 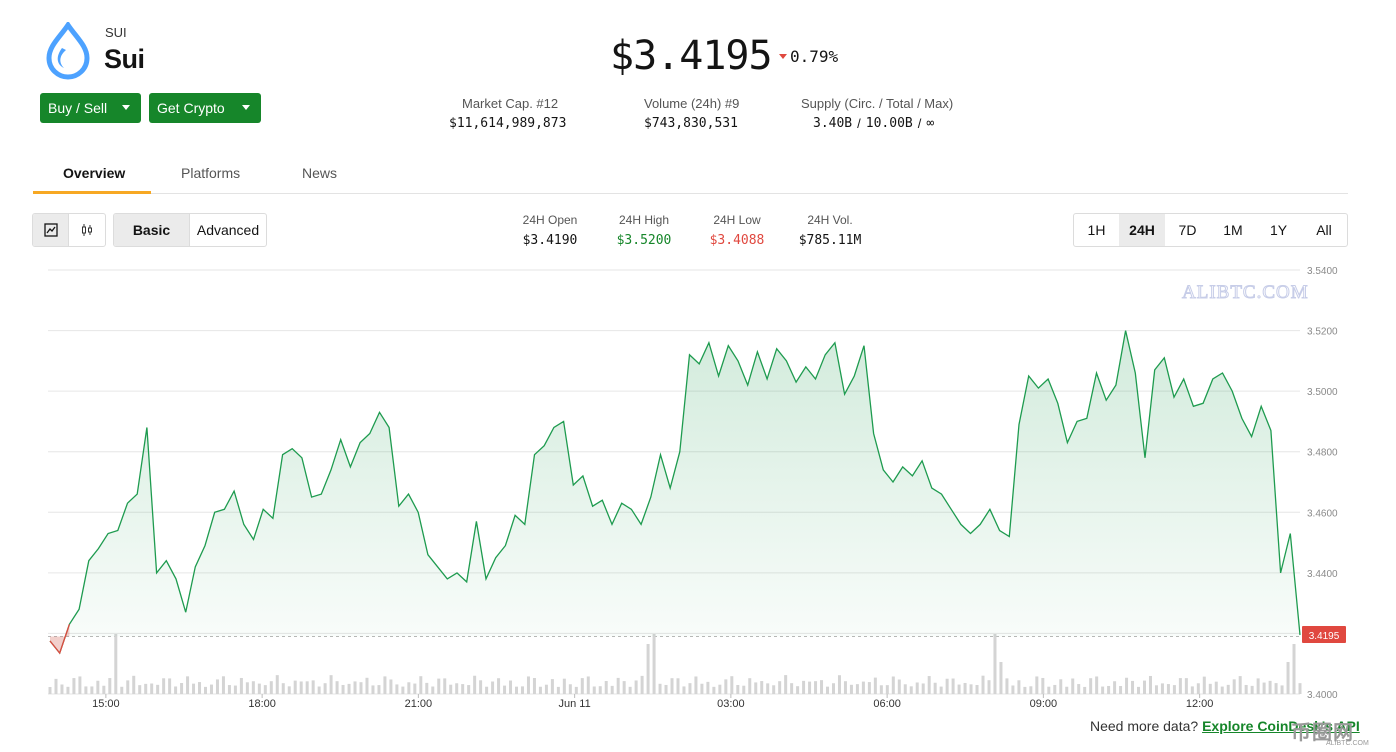 What do you see at coordinates (783, 56) in the screenshot?
I see `down-arrow-icon` at bounding box center [783, 56].